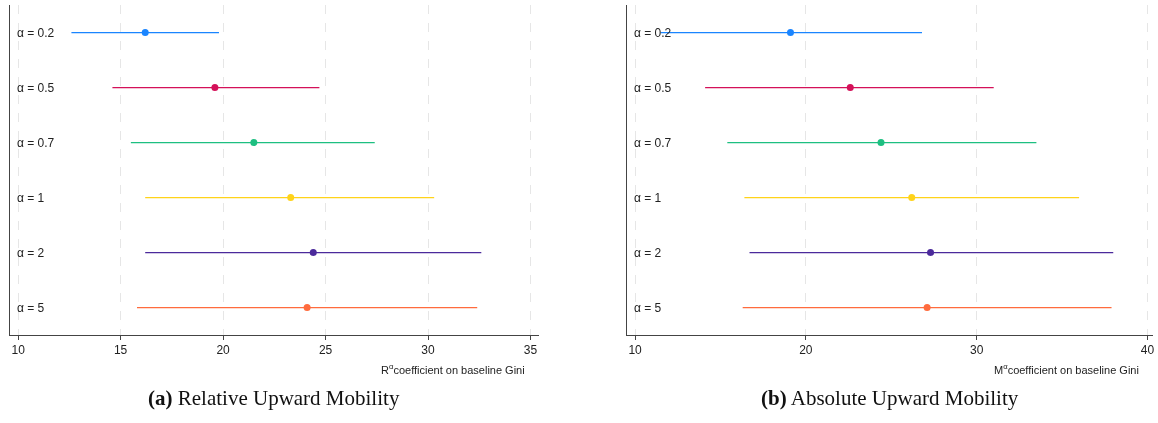 Image resolution: width=1158 pixels, height=423 pixels. Describe the element at coordinates (120, 350) in the screenshot. I see `x-tick-label: 15` at that location.